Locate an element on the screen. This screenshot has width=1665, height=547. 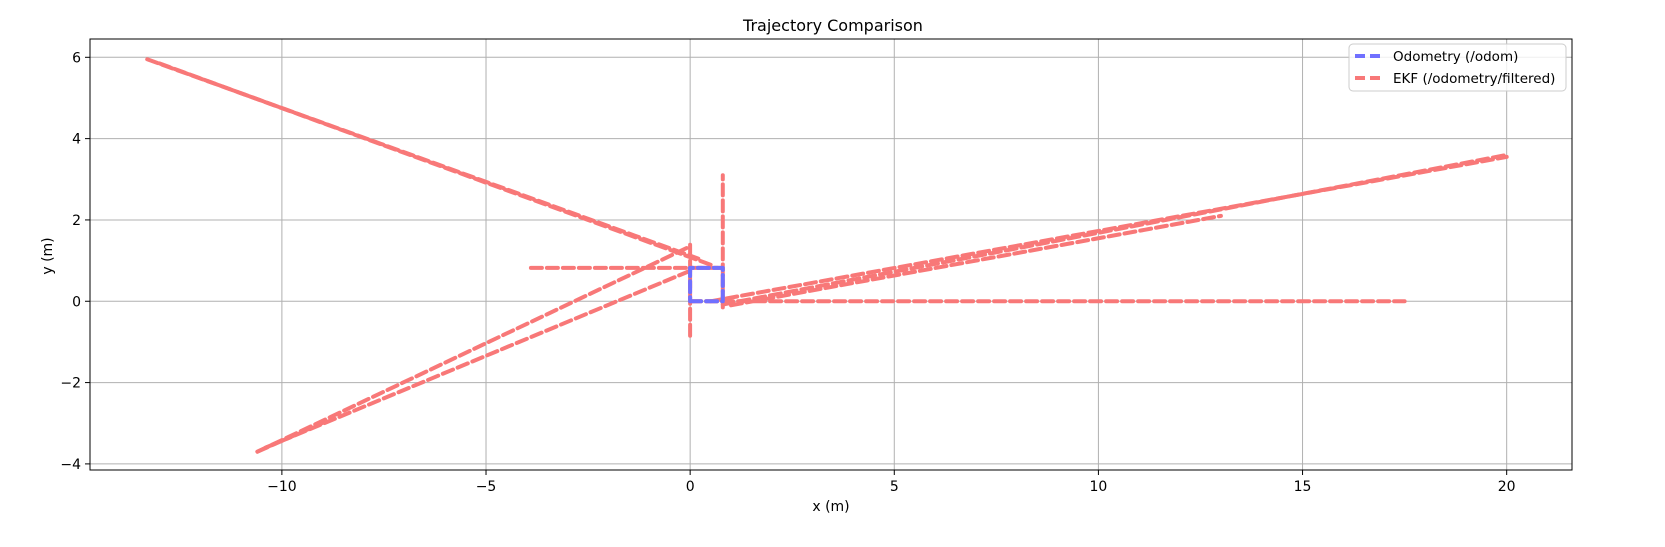
x-tick-label: 20 is located at coordinates (1507, 487).